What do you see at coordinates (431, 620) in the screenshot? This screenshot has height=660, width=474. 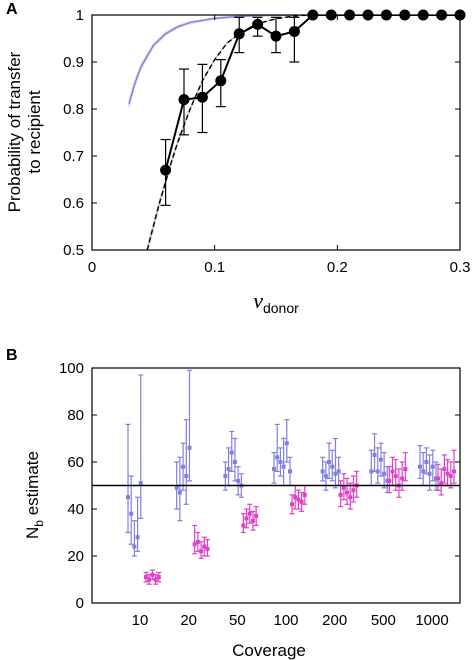 I see `panel-b-xtick-label: 1000` at bounding box center [431, 620].